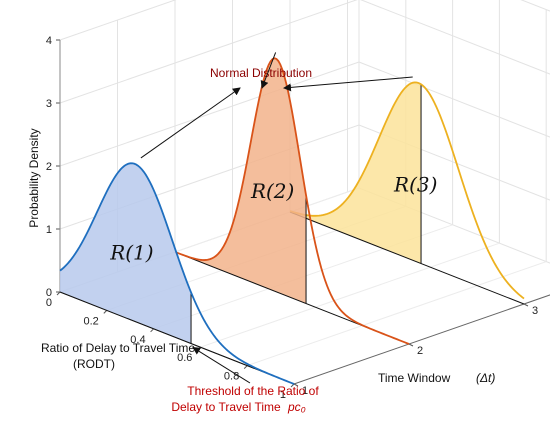  What do you see at coordinates (131, 252) in the screenshot?
I see `region-label-1: R(1)` at bounding box center [131, 252].